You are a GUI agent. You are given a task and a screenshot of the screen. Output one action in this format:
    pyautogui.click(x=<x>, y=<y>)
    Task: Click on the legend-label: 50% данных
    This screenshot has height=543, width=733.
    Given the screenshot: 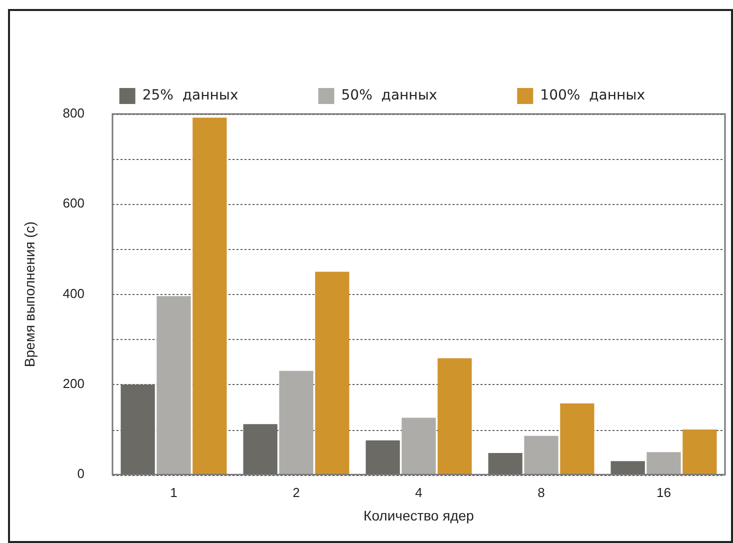 What is the action you would take?
    pyautogui.click(x=389, y=96)
    